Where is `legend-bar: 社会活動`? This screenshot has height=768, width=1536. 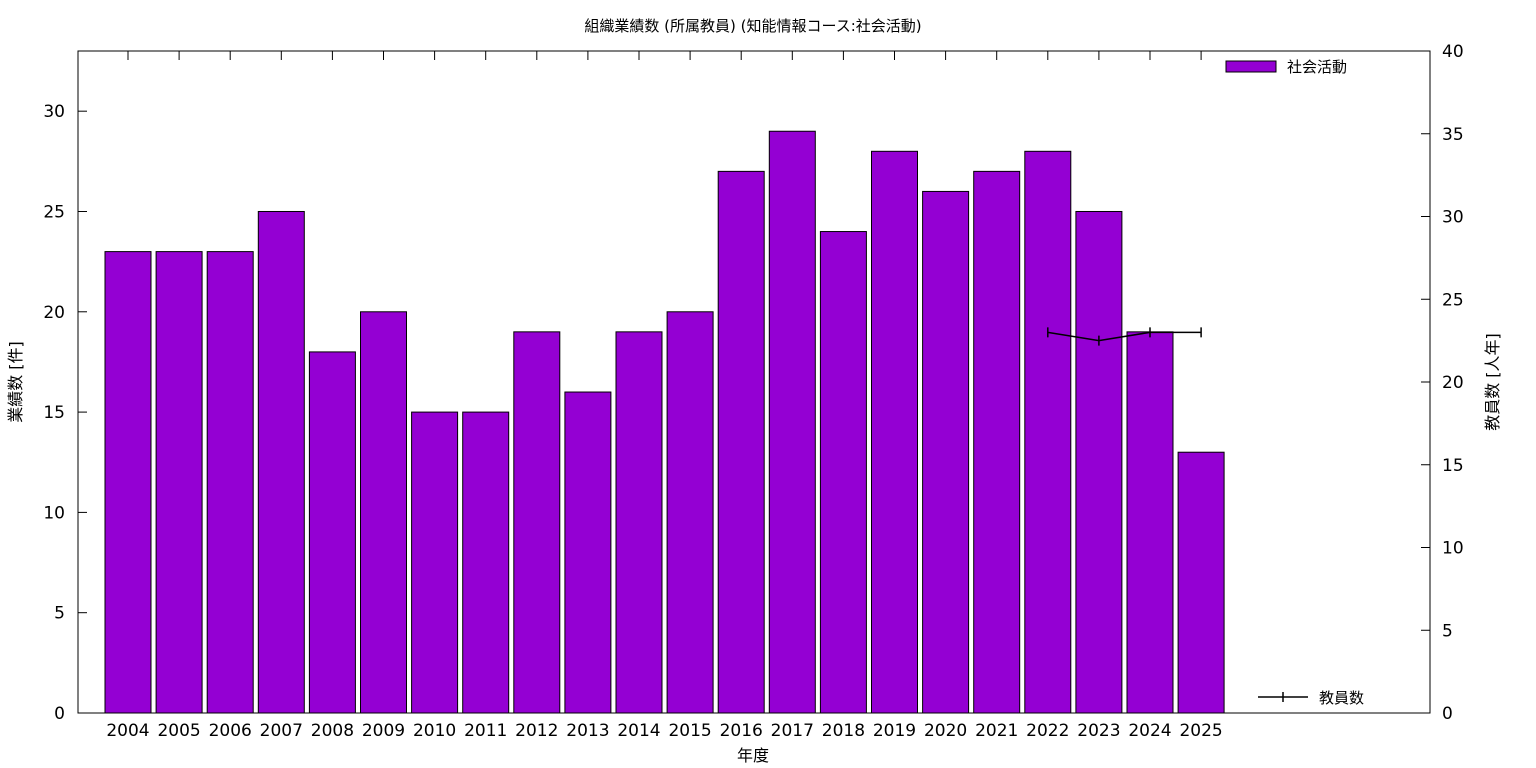 legend-bar: 社会活動 is located at coordinates (1286, 67).